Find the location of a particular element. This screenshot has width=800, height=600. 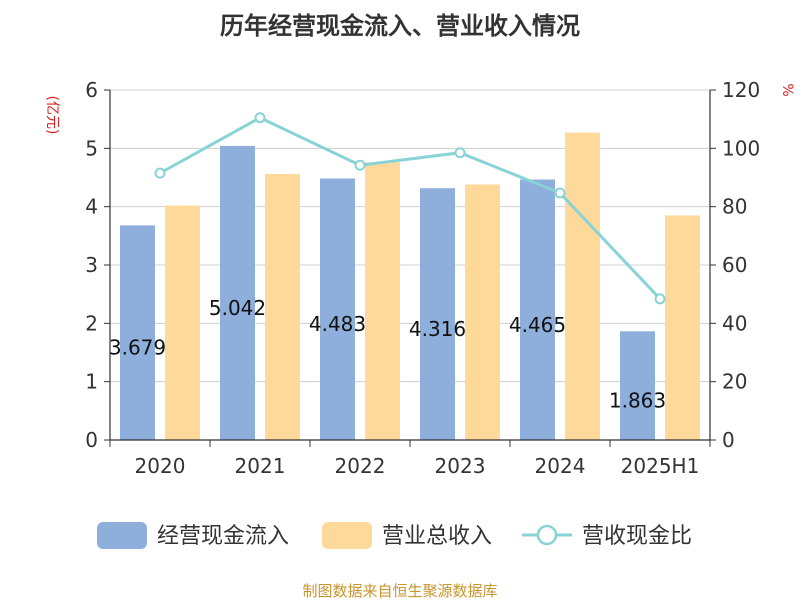

y-left-tick-label: 4 is located at coordinates (91, 207).